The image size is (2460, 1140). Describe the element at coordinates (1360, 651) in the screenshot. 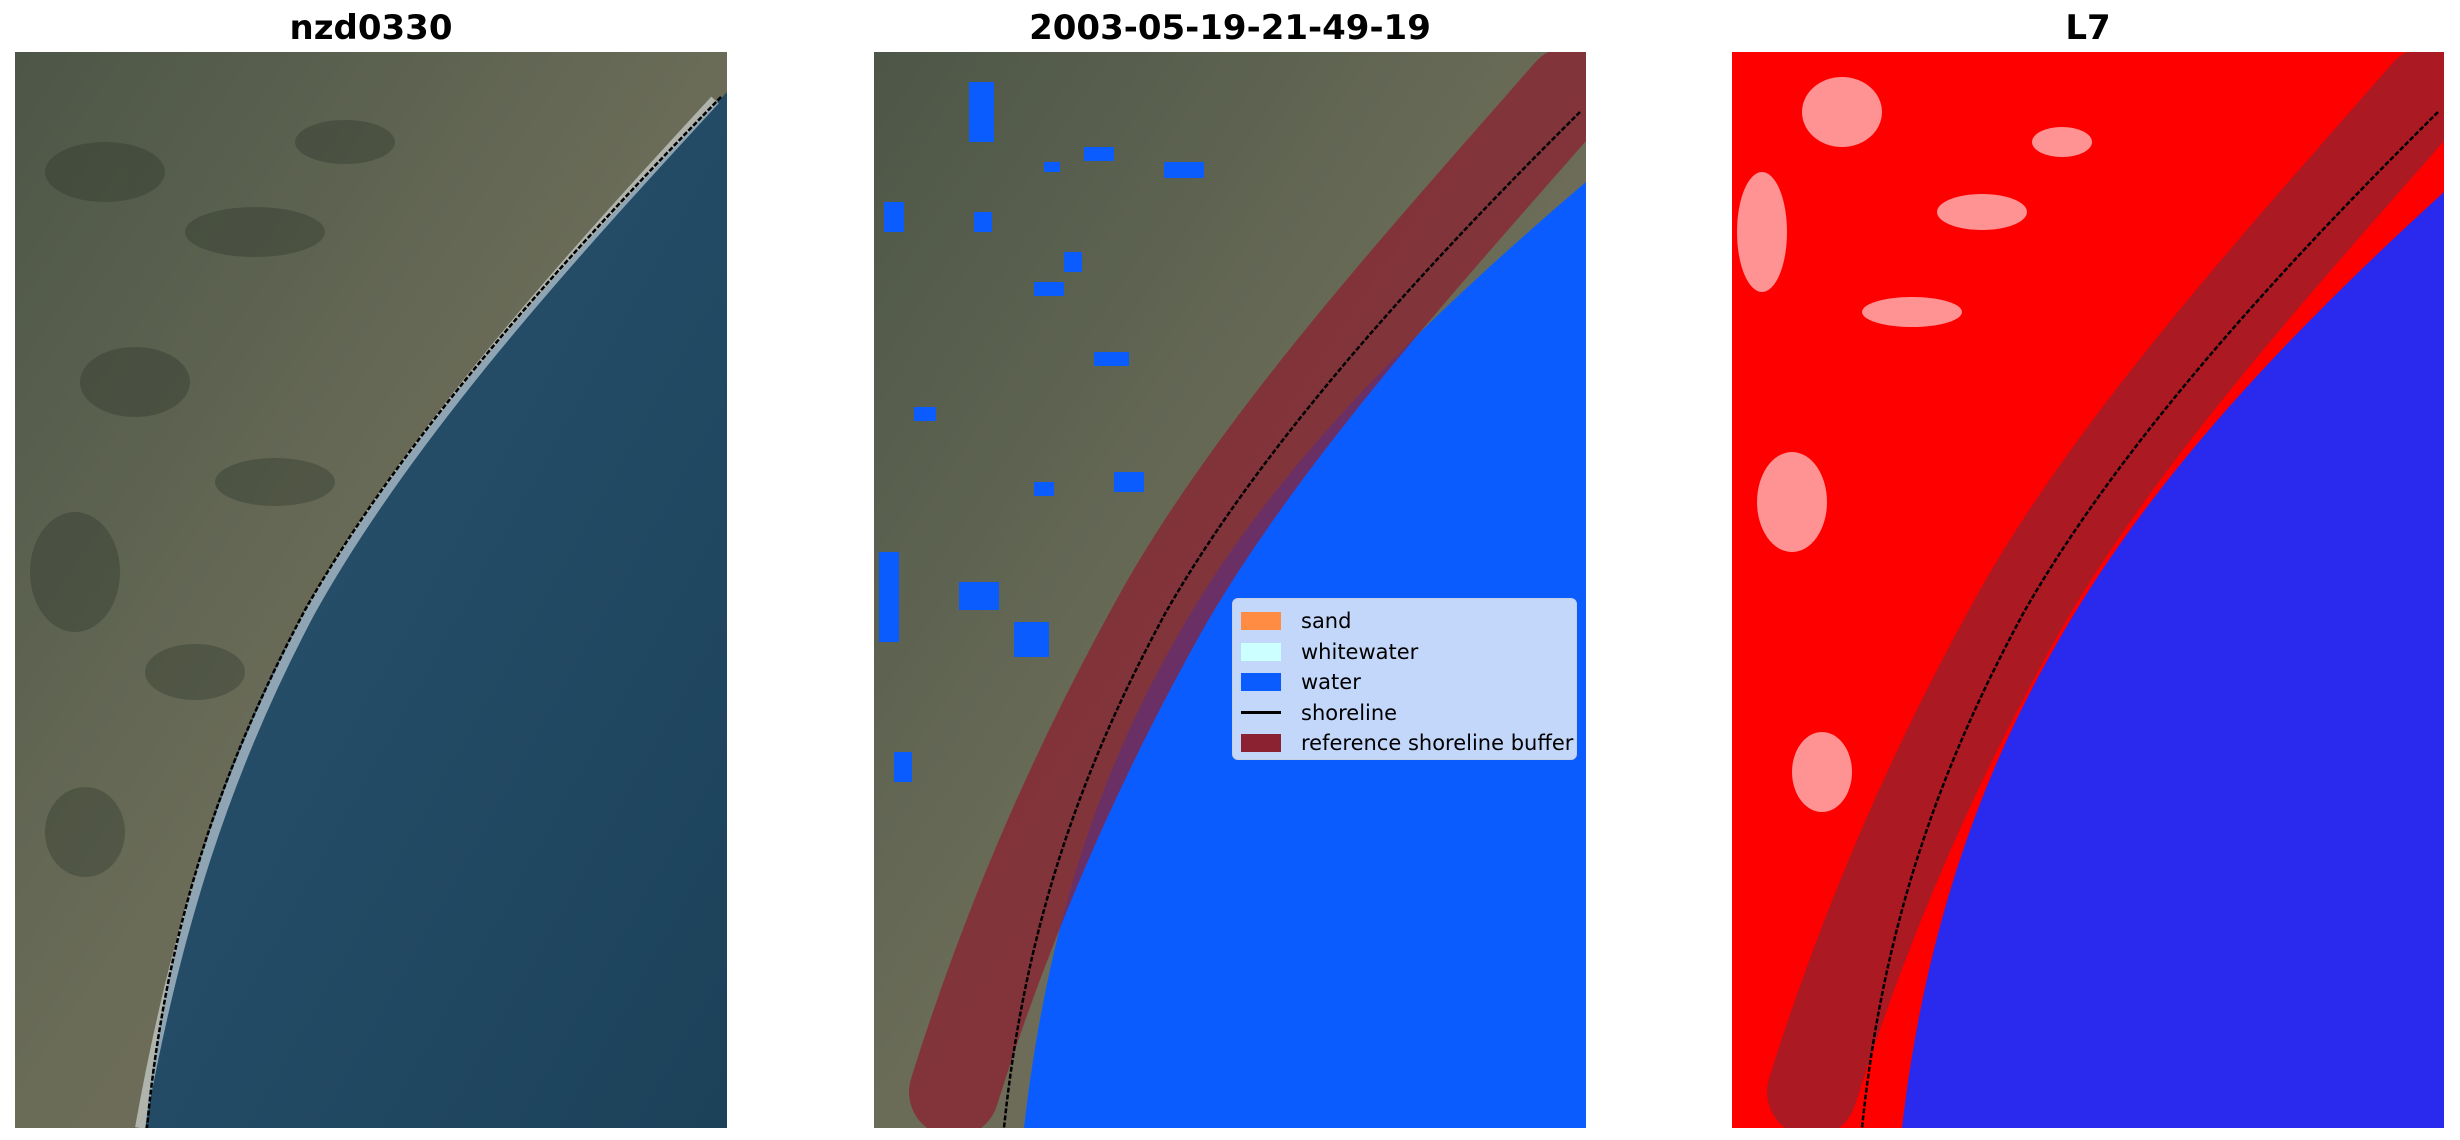

I see `legend-label: whitewater` at that location.